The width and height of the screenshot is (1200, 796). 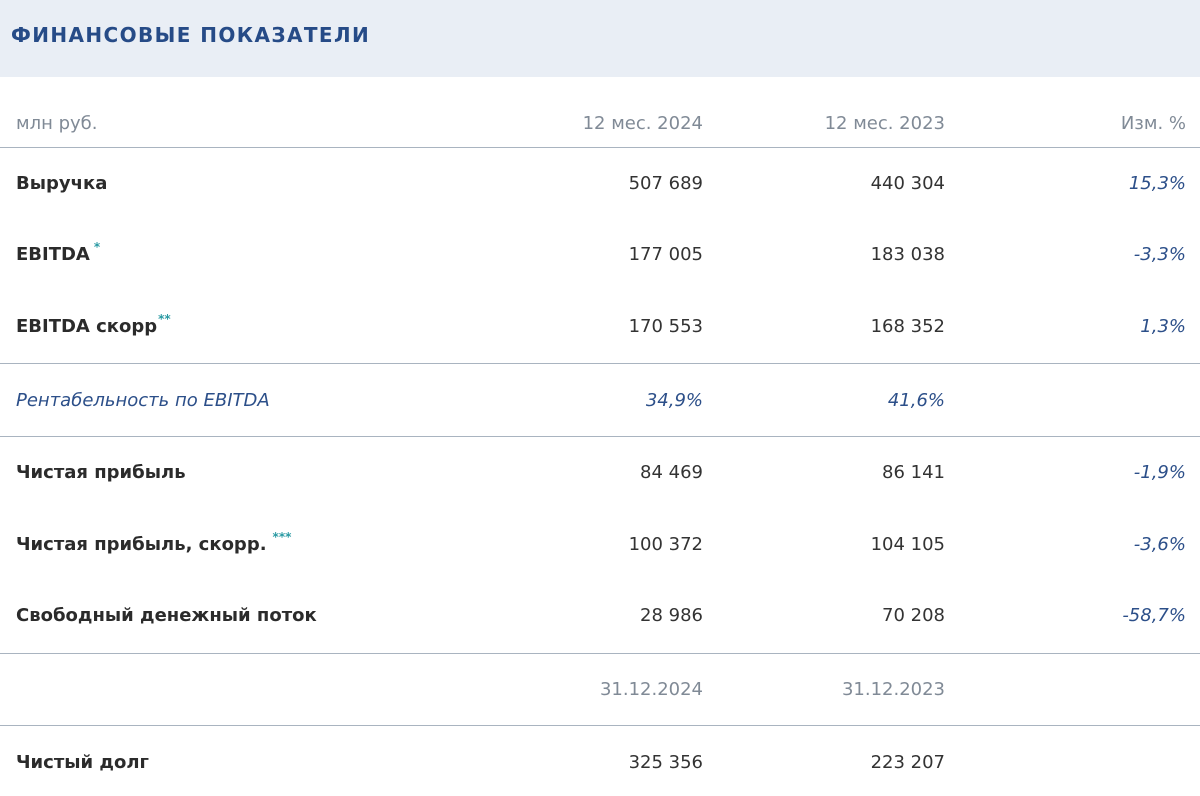 What do you see at coordinates (913, 472) in the screenshot?
I see `net-profit-2023: 86 141` at bounding box center [913, 472].